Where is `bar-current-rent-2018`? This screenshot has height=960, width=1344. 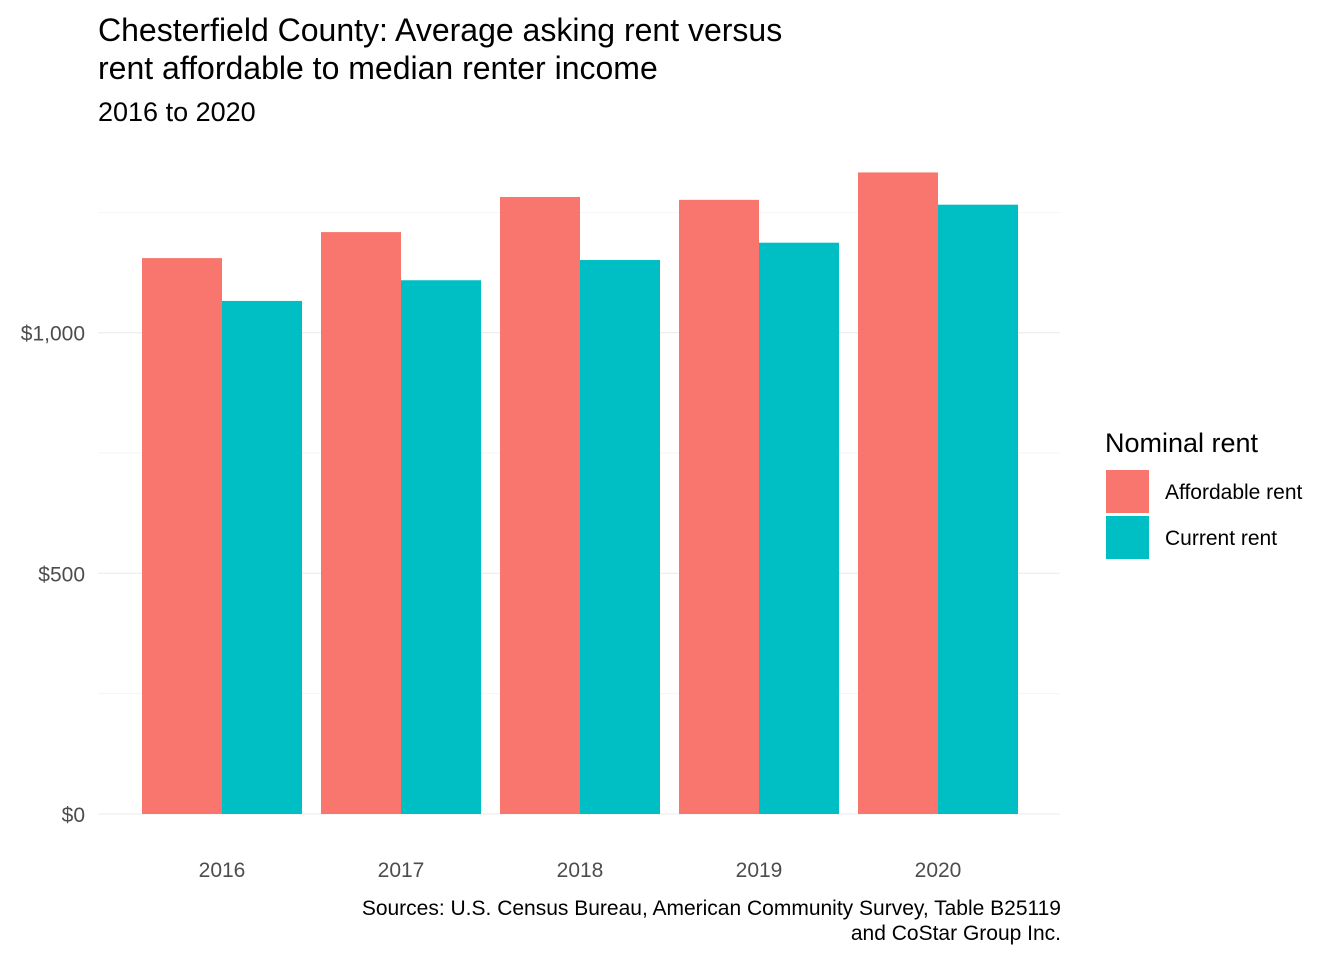 bar-current-rent-2018 is located at coordinates (620, 537).